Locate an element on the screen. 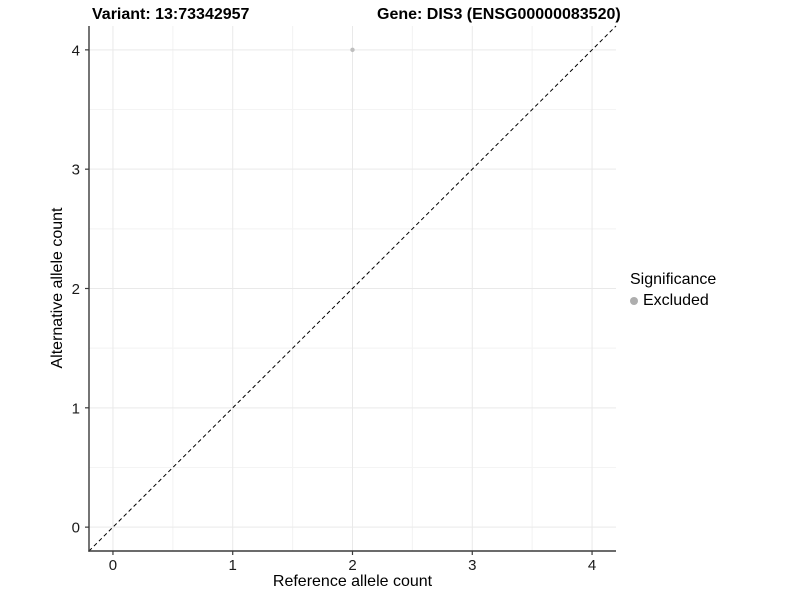 The image size is (800, 600). legend-item-excluded: Excluded is located at coordinates (673, 301).